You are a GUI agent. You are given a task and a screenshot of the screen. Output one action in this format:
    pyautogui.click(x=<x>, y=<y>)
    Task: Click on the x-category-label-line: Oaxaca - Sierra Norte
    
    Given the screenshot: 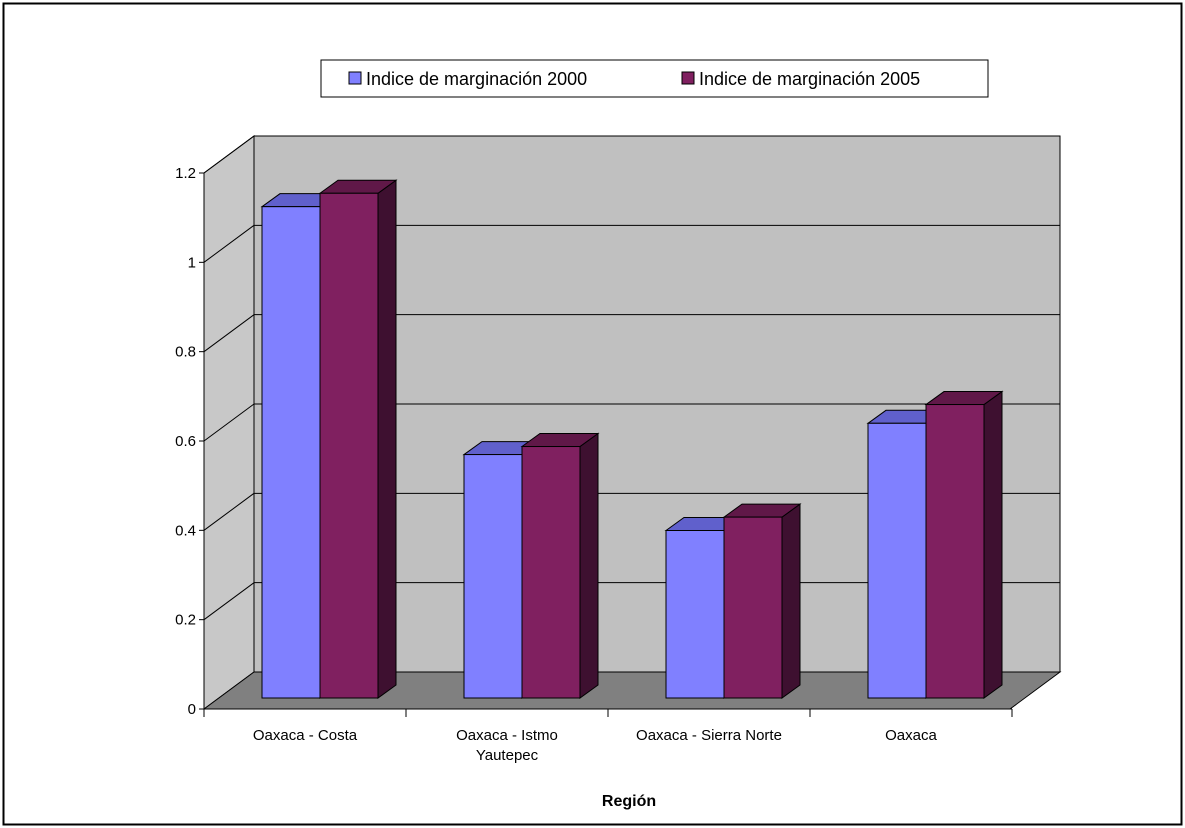 What is the action you would take?
    pyautogui.click(x=709, y=735)
    